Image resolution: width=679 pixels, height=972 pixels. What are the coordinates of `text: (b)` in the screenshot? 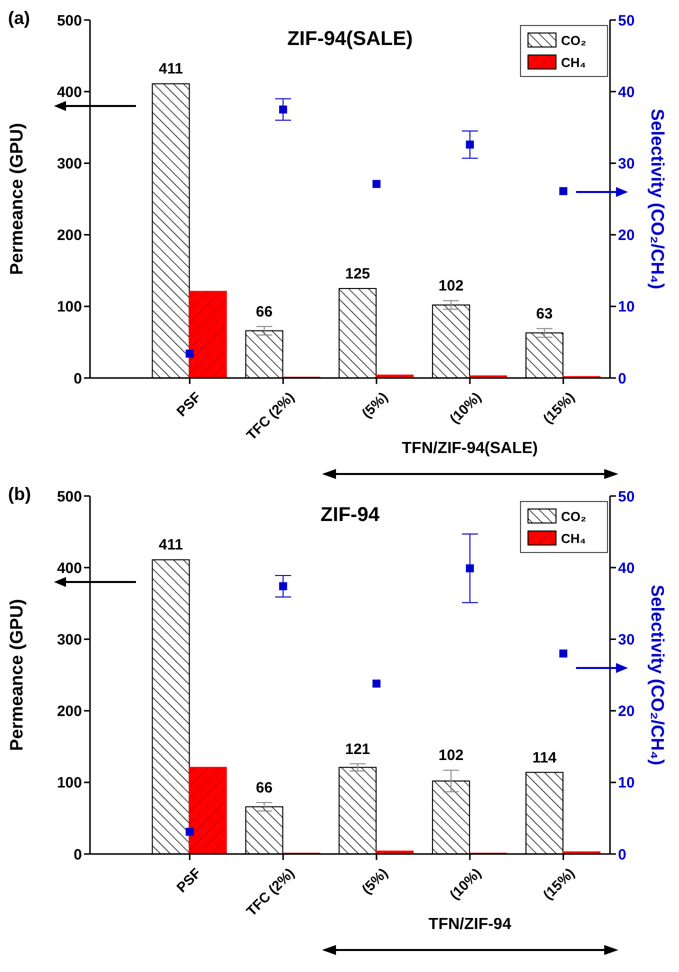 It's located at (19, 495).